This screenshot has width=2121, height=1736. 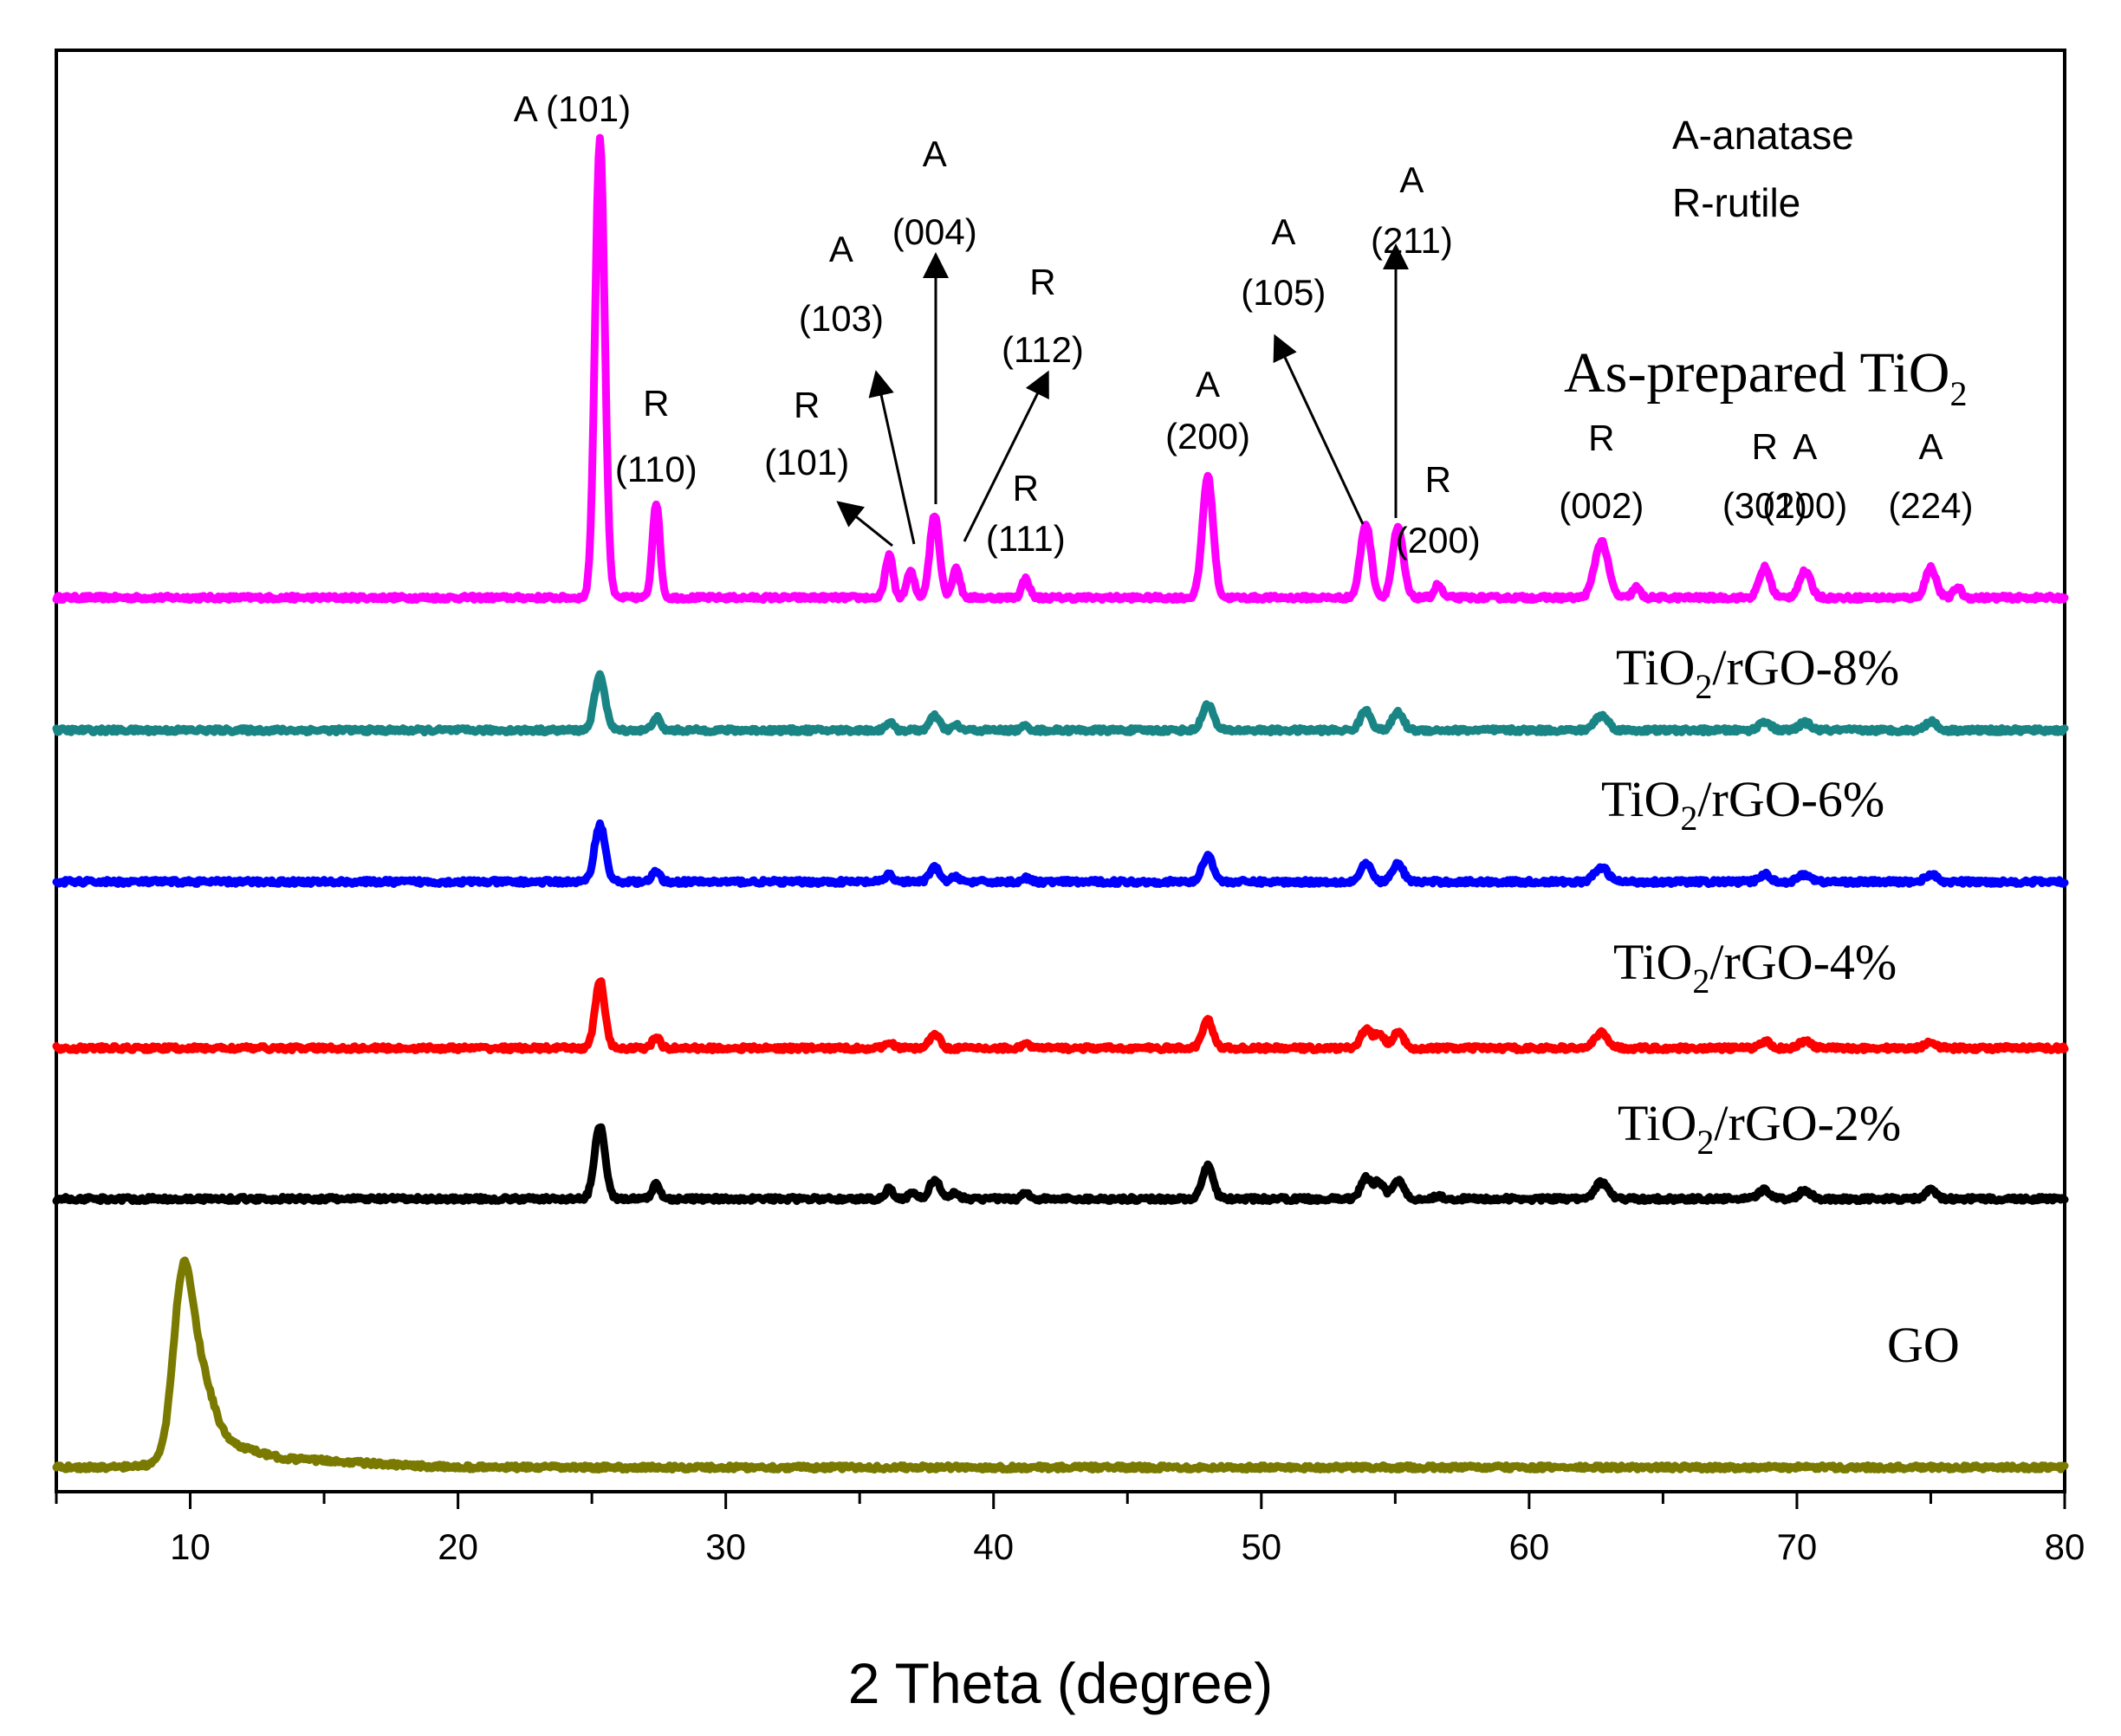 I want to click on series-label-rgo-8: TiO2/rGO-8%, so click(x=1758, y=673).